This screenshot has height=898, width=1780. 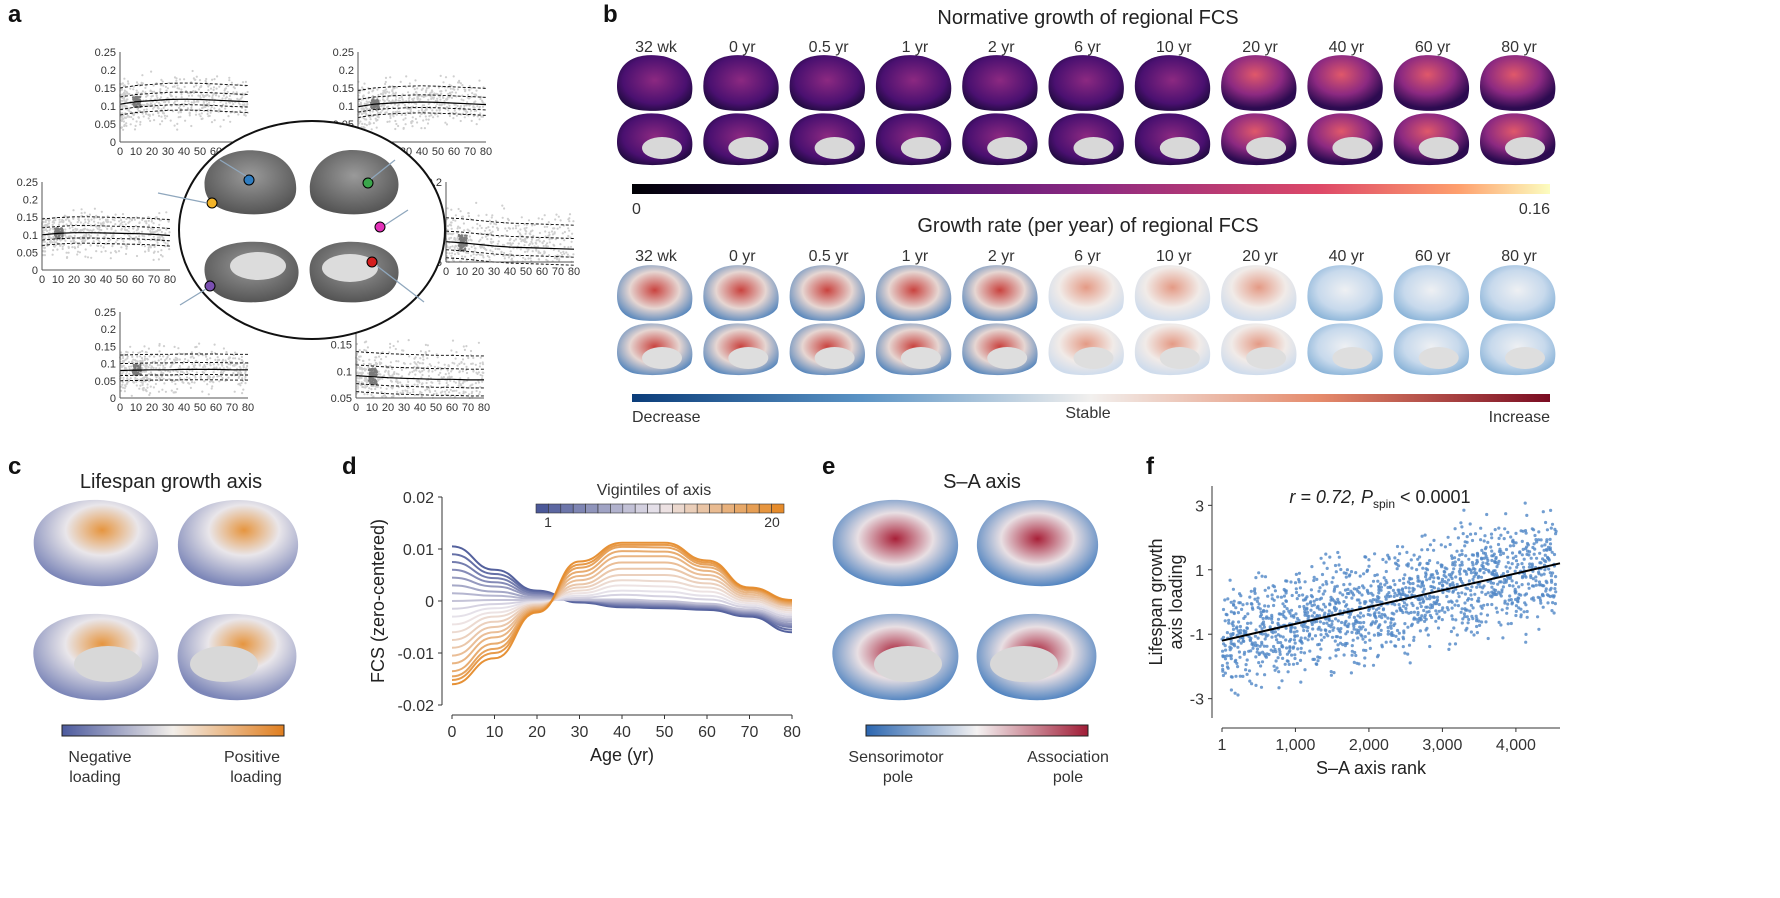 I want to click on a-median-line, so click(x=422, y=104).